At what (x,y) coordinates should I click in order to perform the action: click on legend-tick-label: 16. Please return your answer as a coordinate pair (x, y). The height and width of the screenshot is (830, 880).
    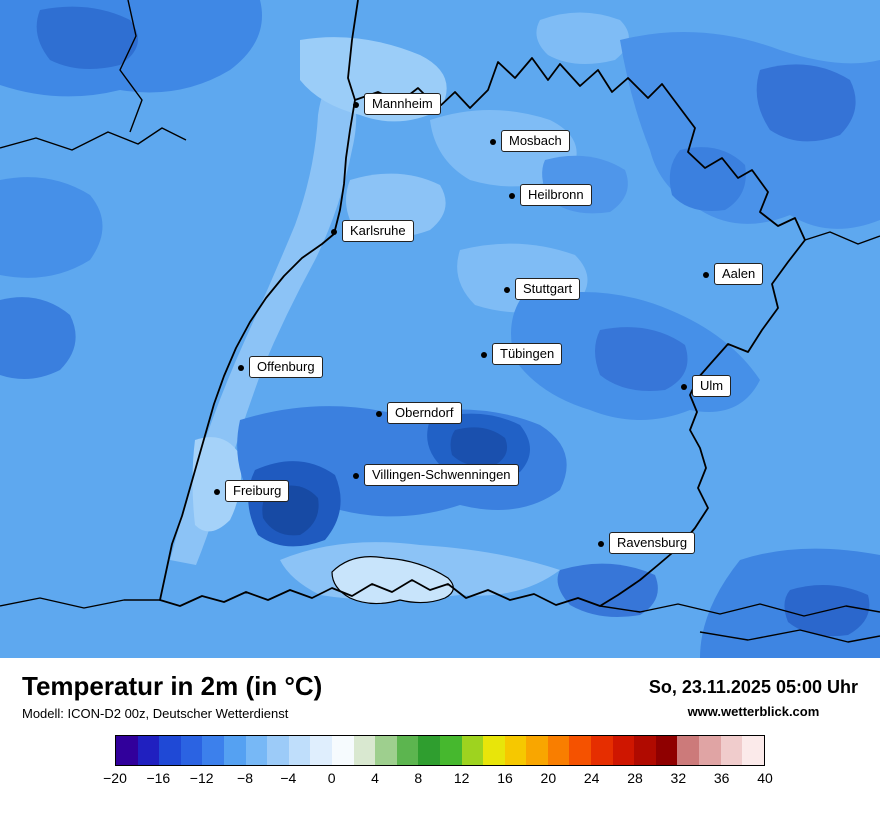
    Looking at the image, I should click on (505, 778).